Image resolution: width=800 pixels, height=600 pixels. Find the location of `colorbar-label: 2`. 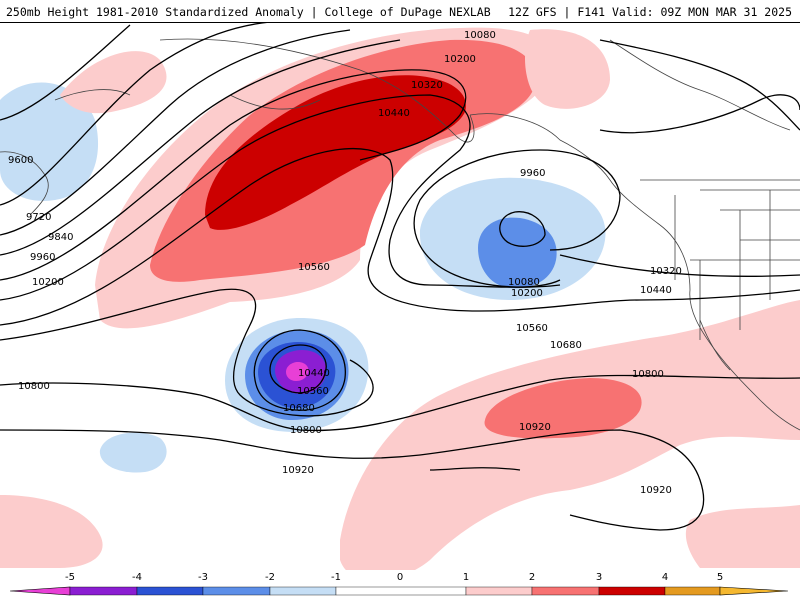

colorbar-label: 2 is located at coordinates (532, 577).